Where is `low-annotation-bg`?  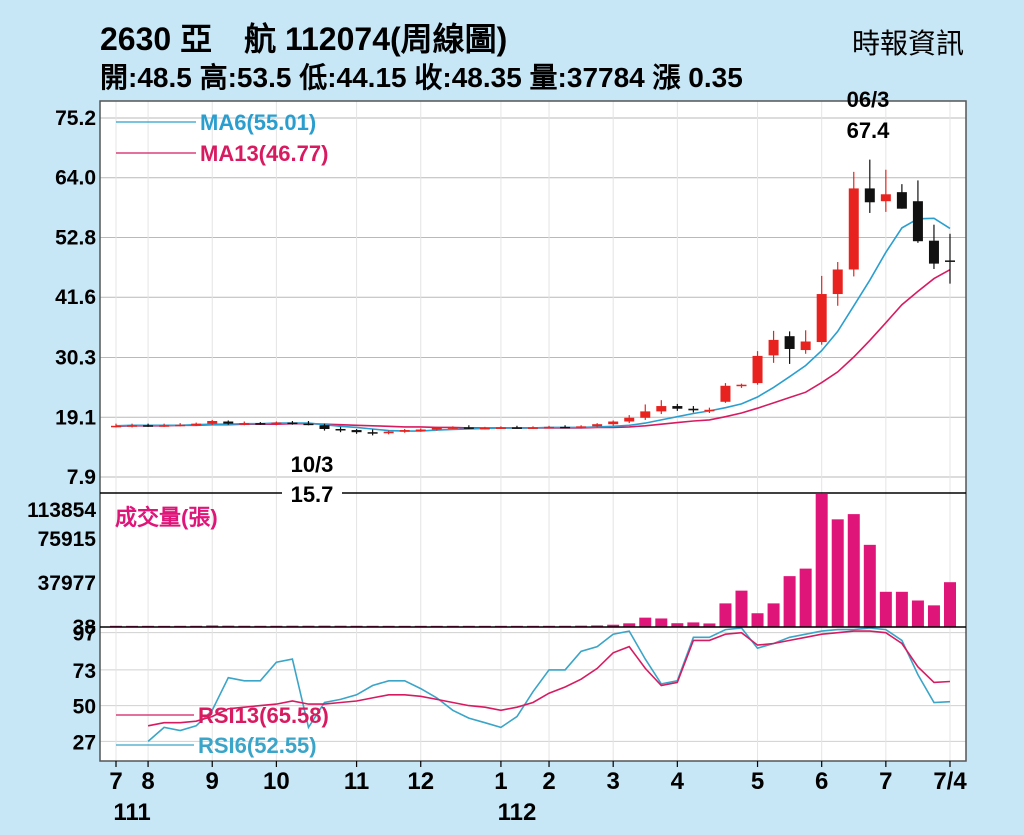
low-annotation-bg is located at coordinates (312, 494).